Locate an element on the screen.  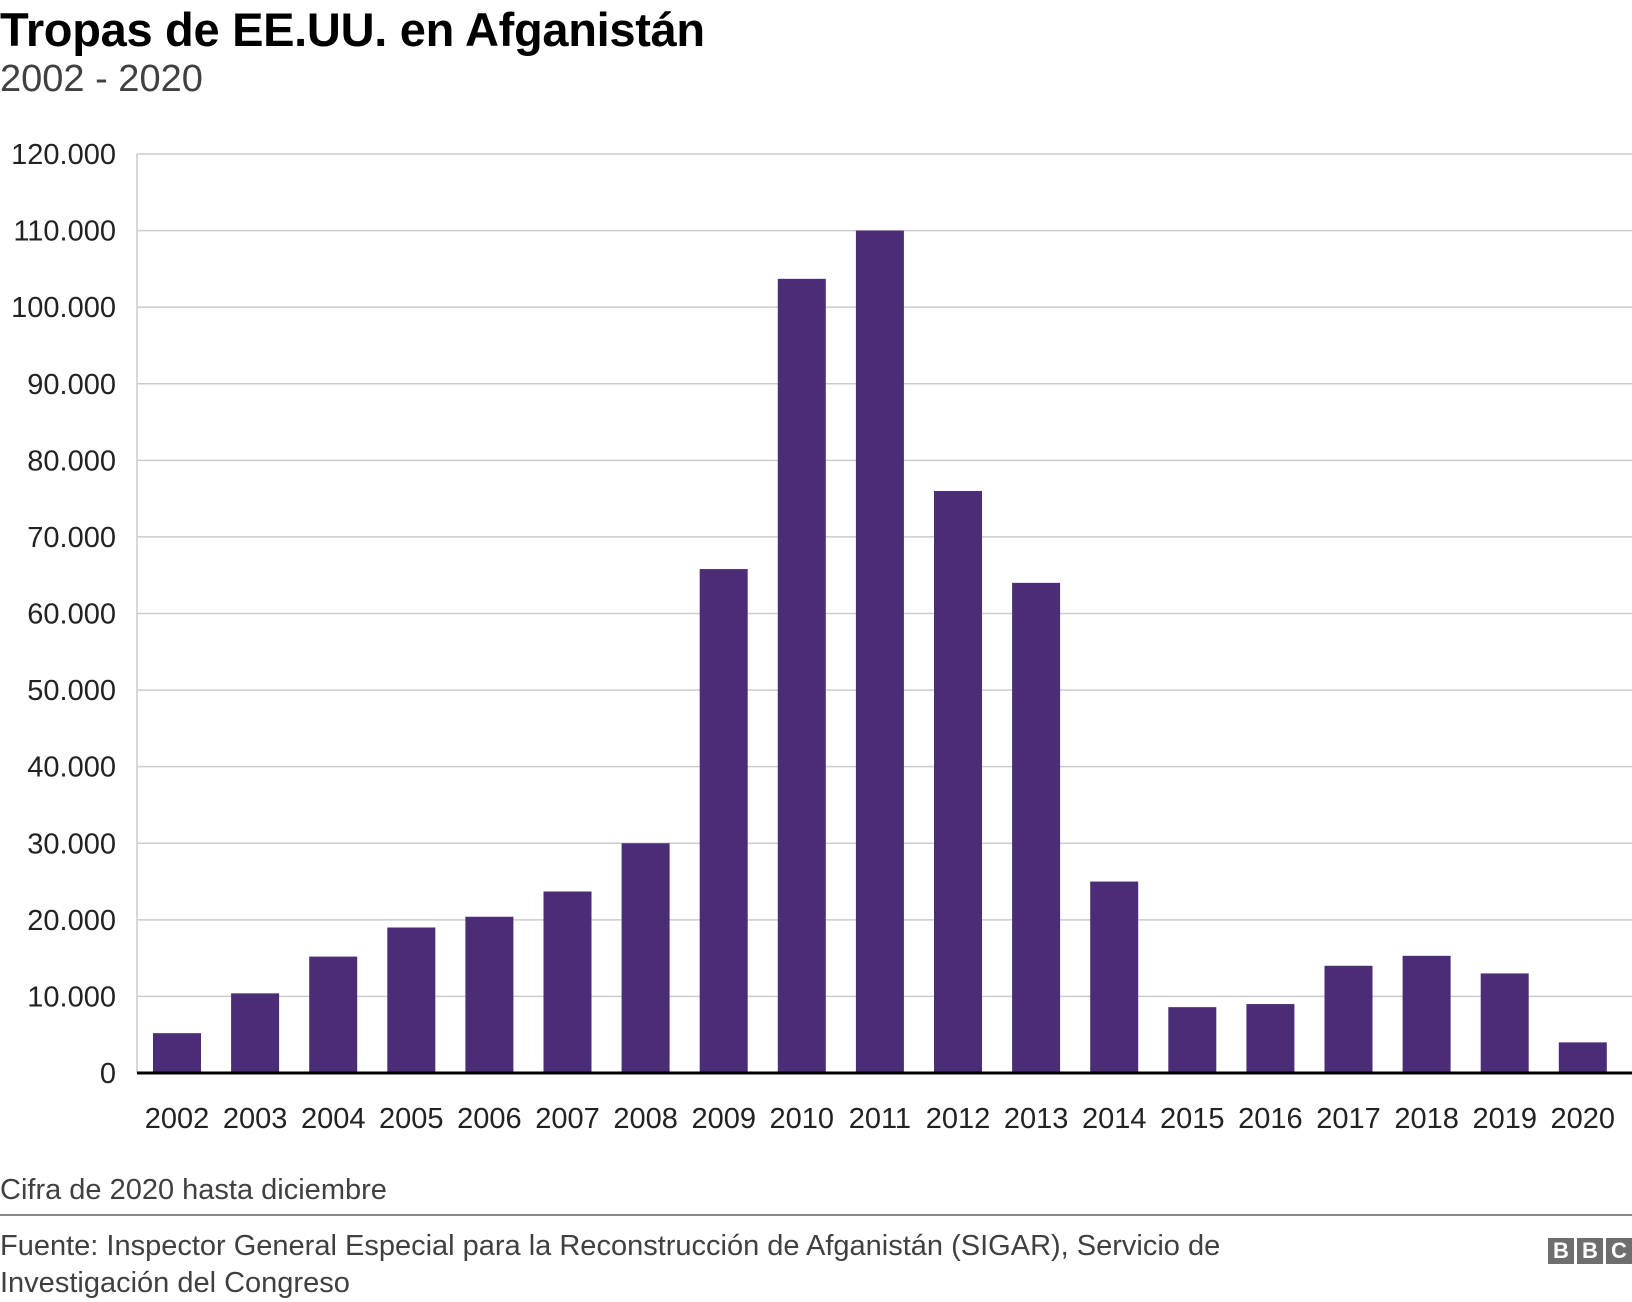
bar-2016 is located at coordinates (1270, 1038).